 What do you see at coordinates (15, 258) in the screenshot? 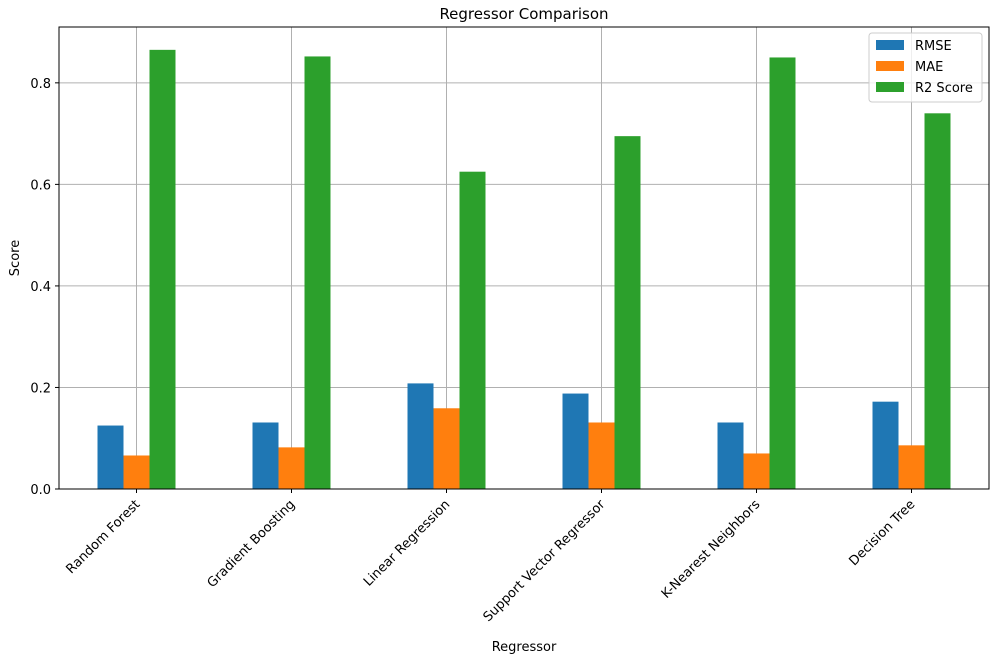
I see `y-axis-label: Score` at bounding box center [15, 258].